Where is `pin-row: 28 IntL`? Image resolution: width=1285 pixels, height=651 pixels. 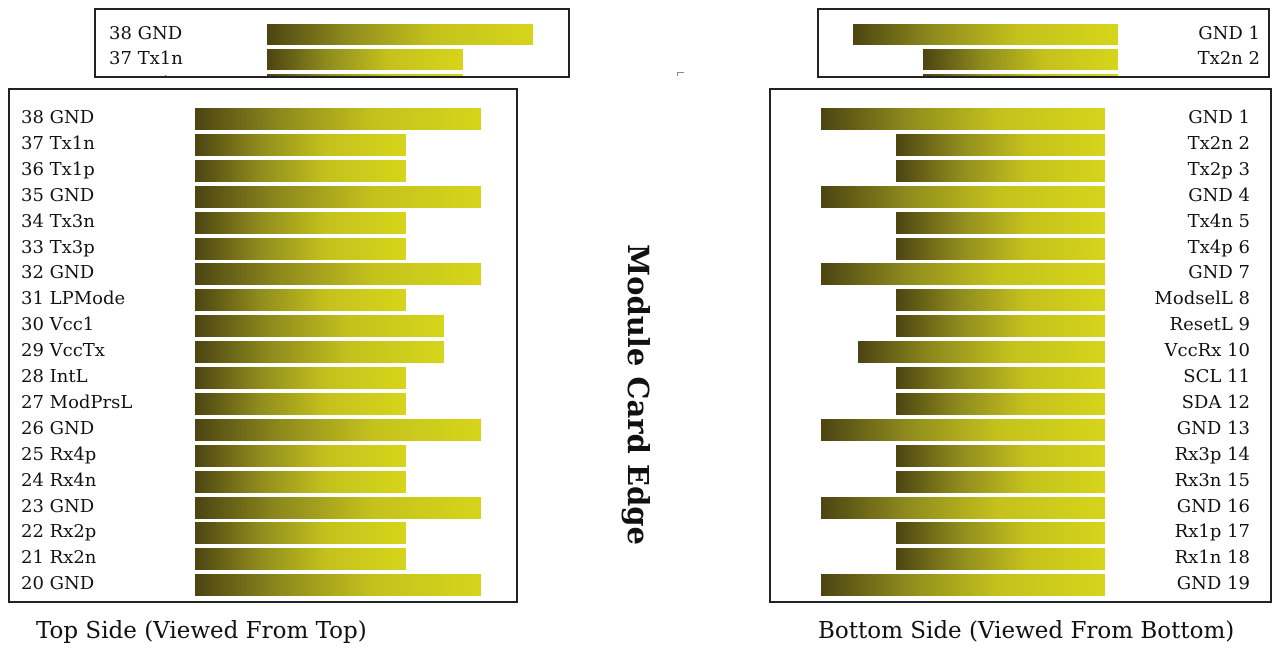 pin-row: 28 IntL is located at coordinates (263, 377).